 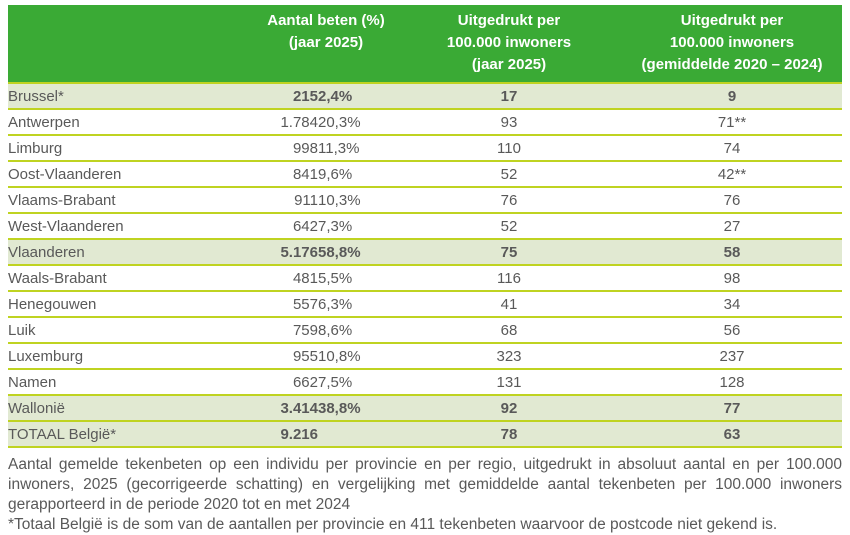 What do you see at coordinates (299, 122) in the screenshot?
I see `aantal-beten-cell: 1.784` at bounding box center [299, 122].